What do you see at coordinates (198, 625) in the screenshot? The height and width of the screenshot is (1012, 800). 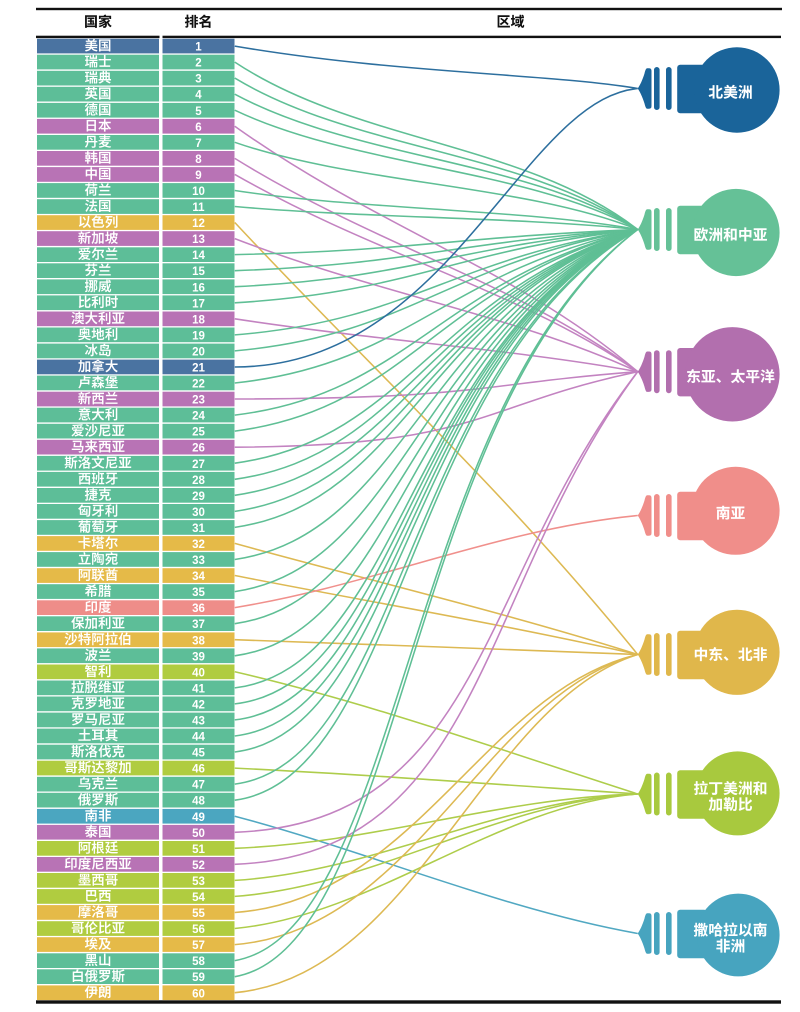 I see `svg-text: 37` at bounding box center [198, 625].